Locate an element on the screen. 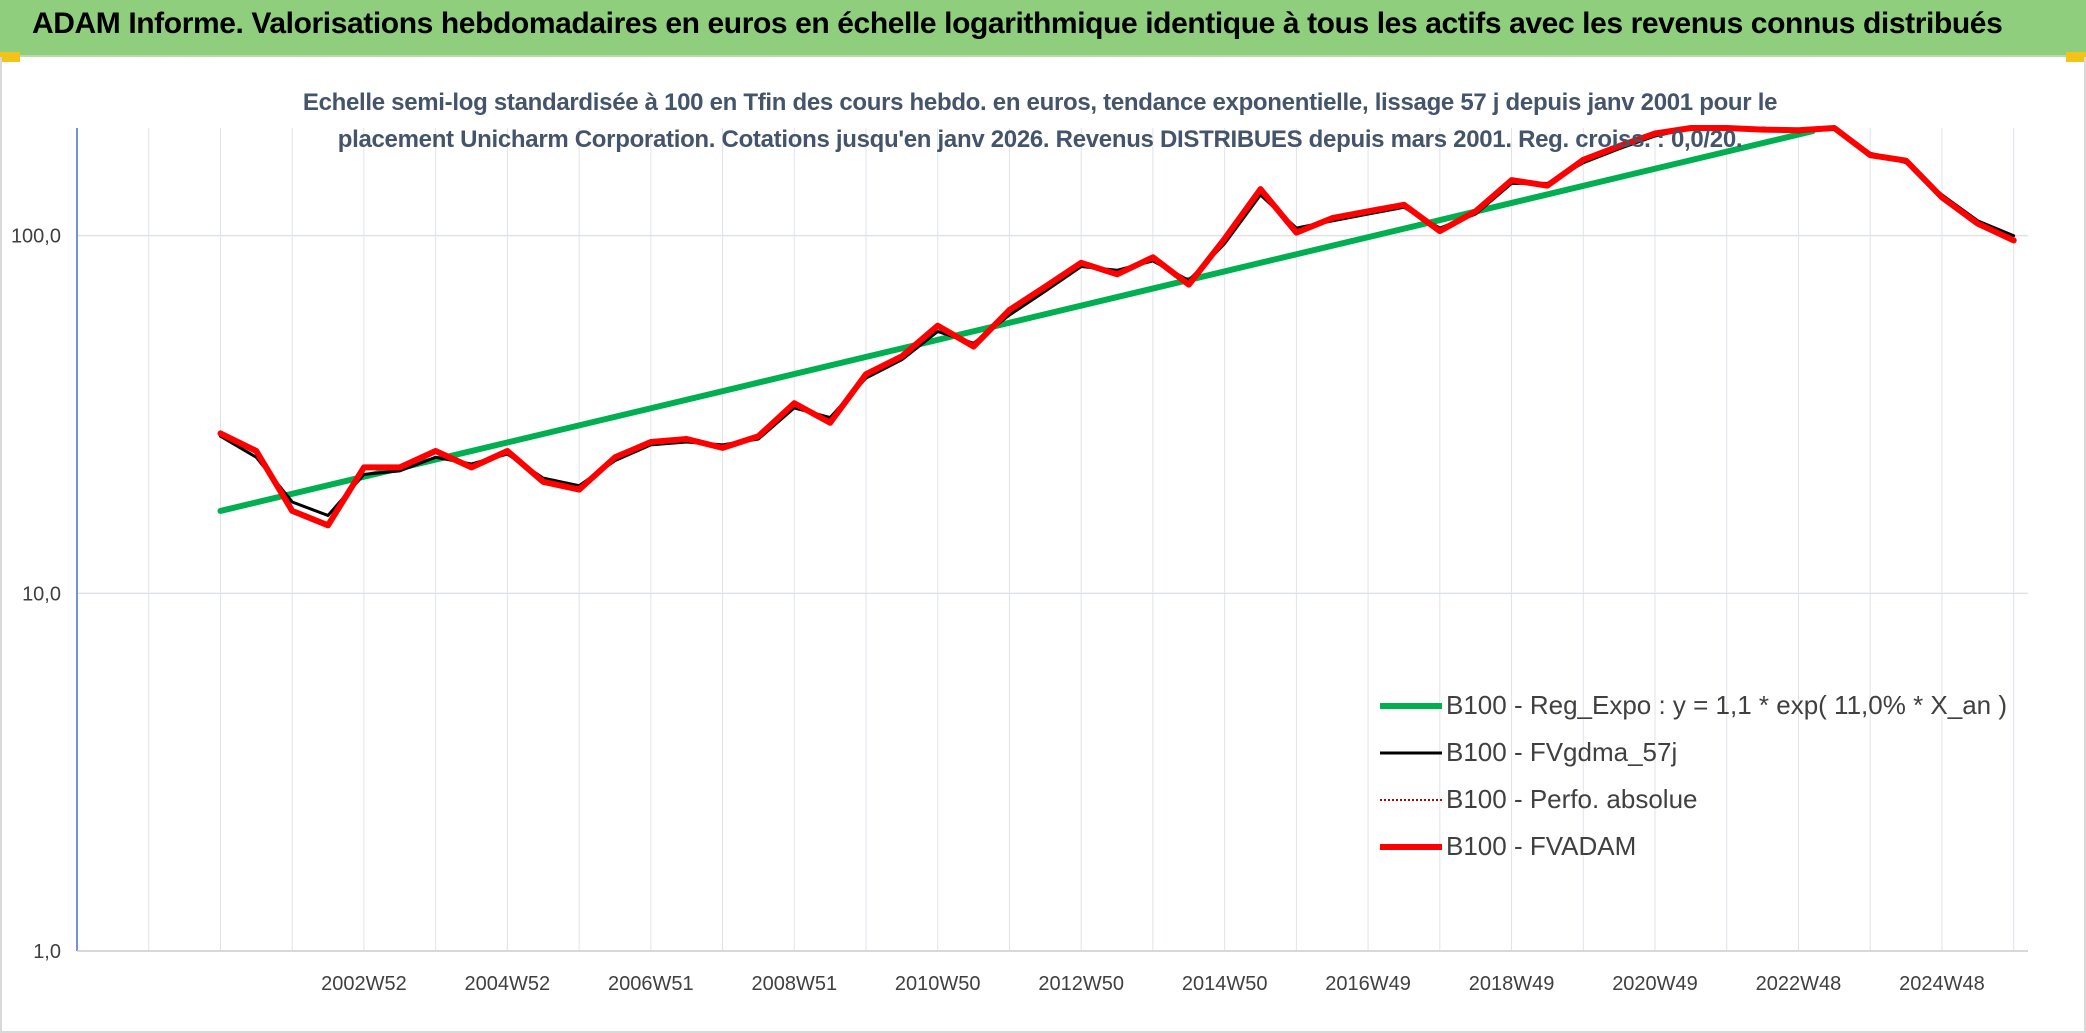 Image resolution: width=2086 pixels, height=1033 pixels. legend-swatch-fvadam is located at coordinates (1411, 846).